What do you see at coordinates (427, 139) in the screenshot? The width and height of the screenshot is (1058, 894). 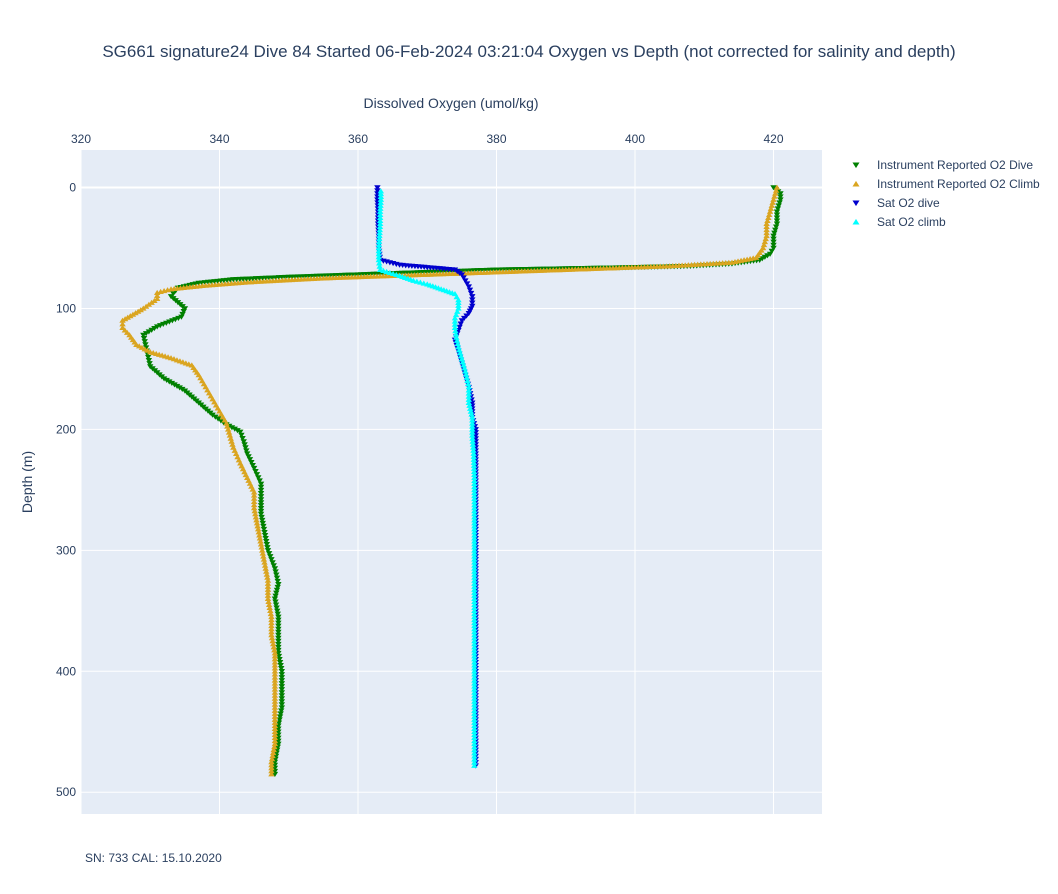 I see `x-axis-ticks: 320 340 360 380 400 420` at bounding box center [427, 139].